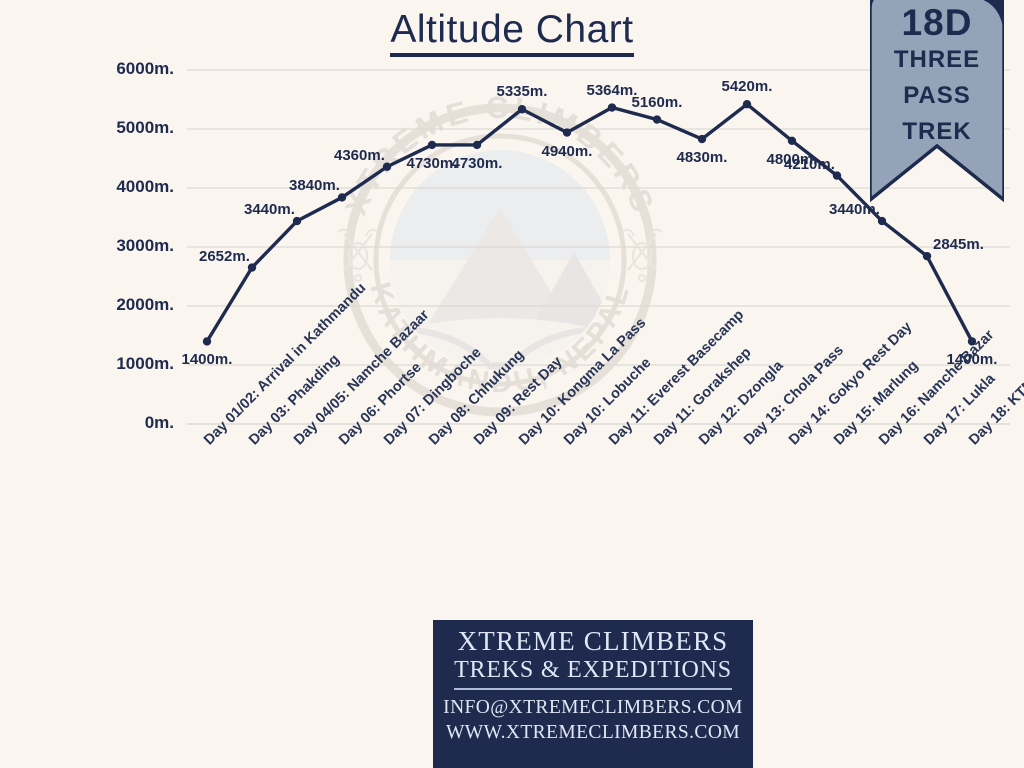 Image resolution: width=1024 pixels, height=768 pixels. Describe the element at coordinates (593, 641) in the screenshot. I see `company-name: XTREME CLIMBERS` at that location.